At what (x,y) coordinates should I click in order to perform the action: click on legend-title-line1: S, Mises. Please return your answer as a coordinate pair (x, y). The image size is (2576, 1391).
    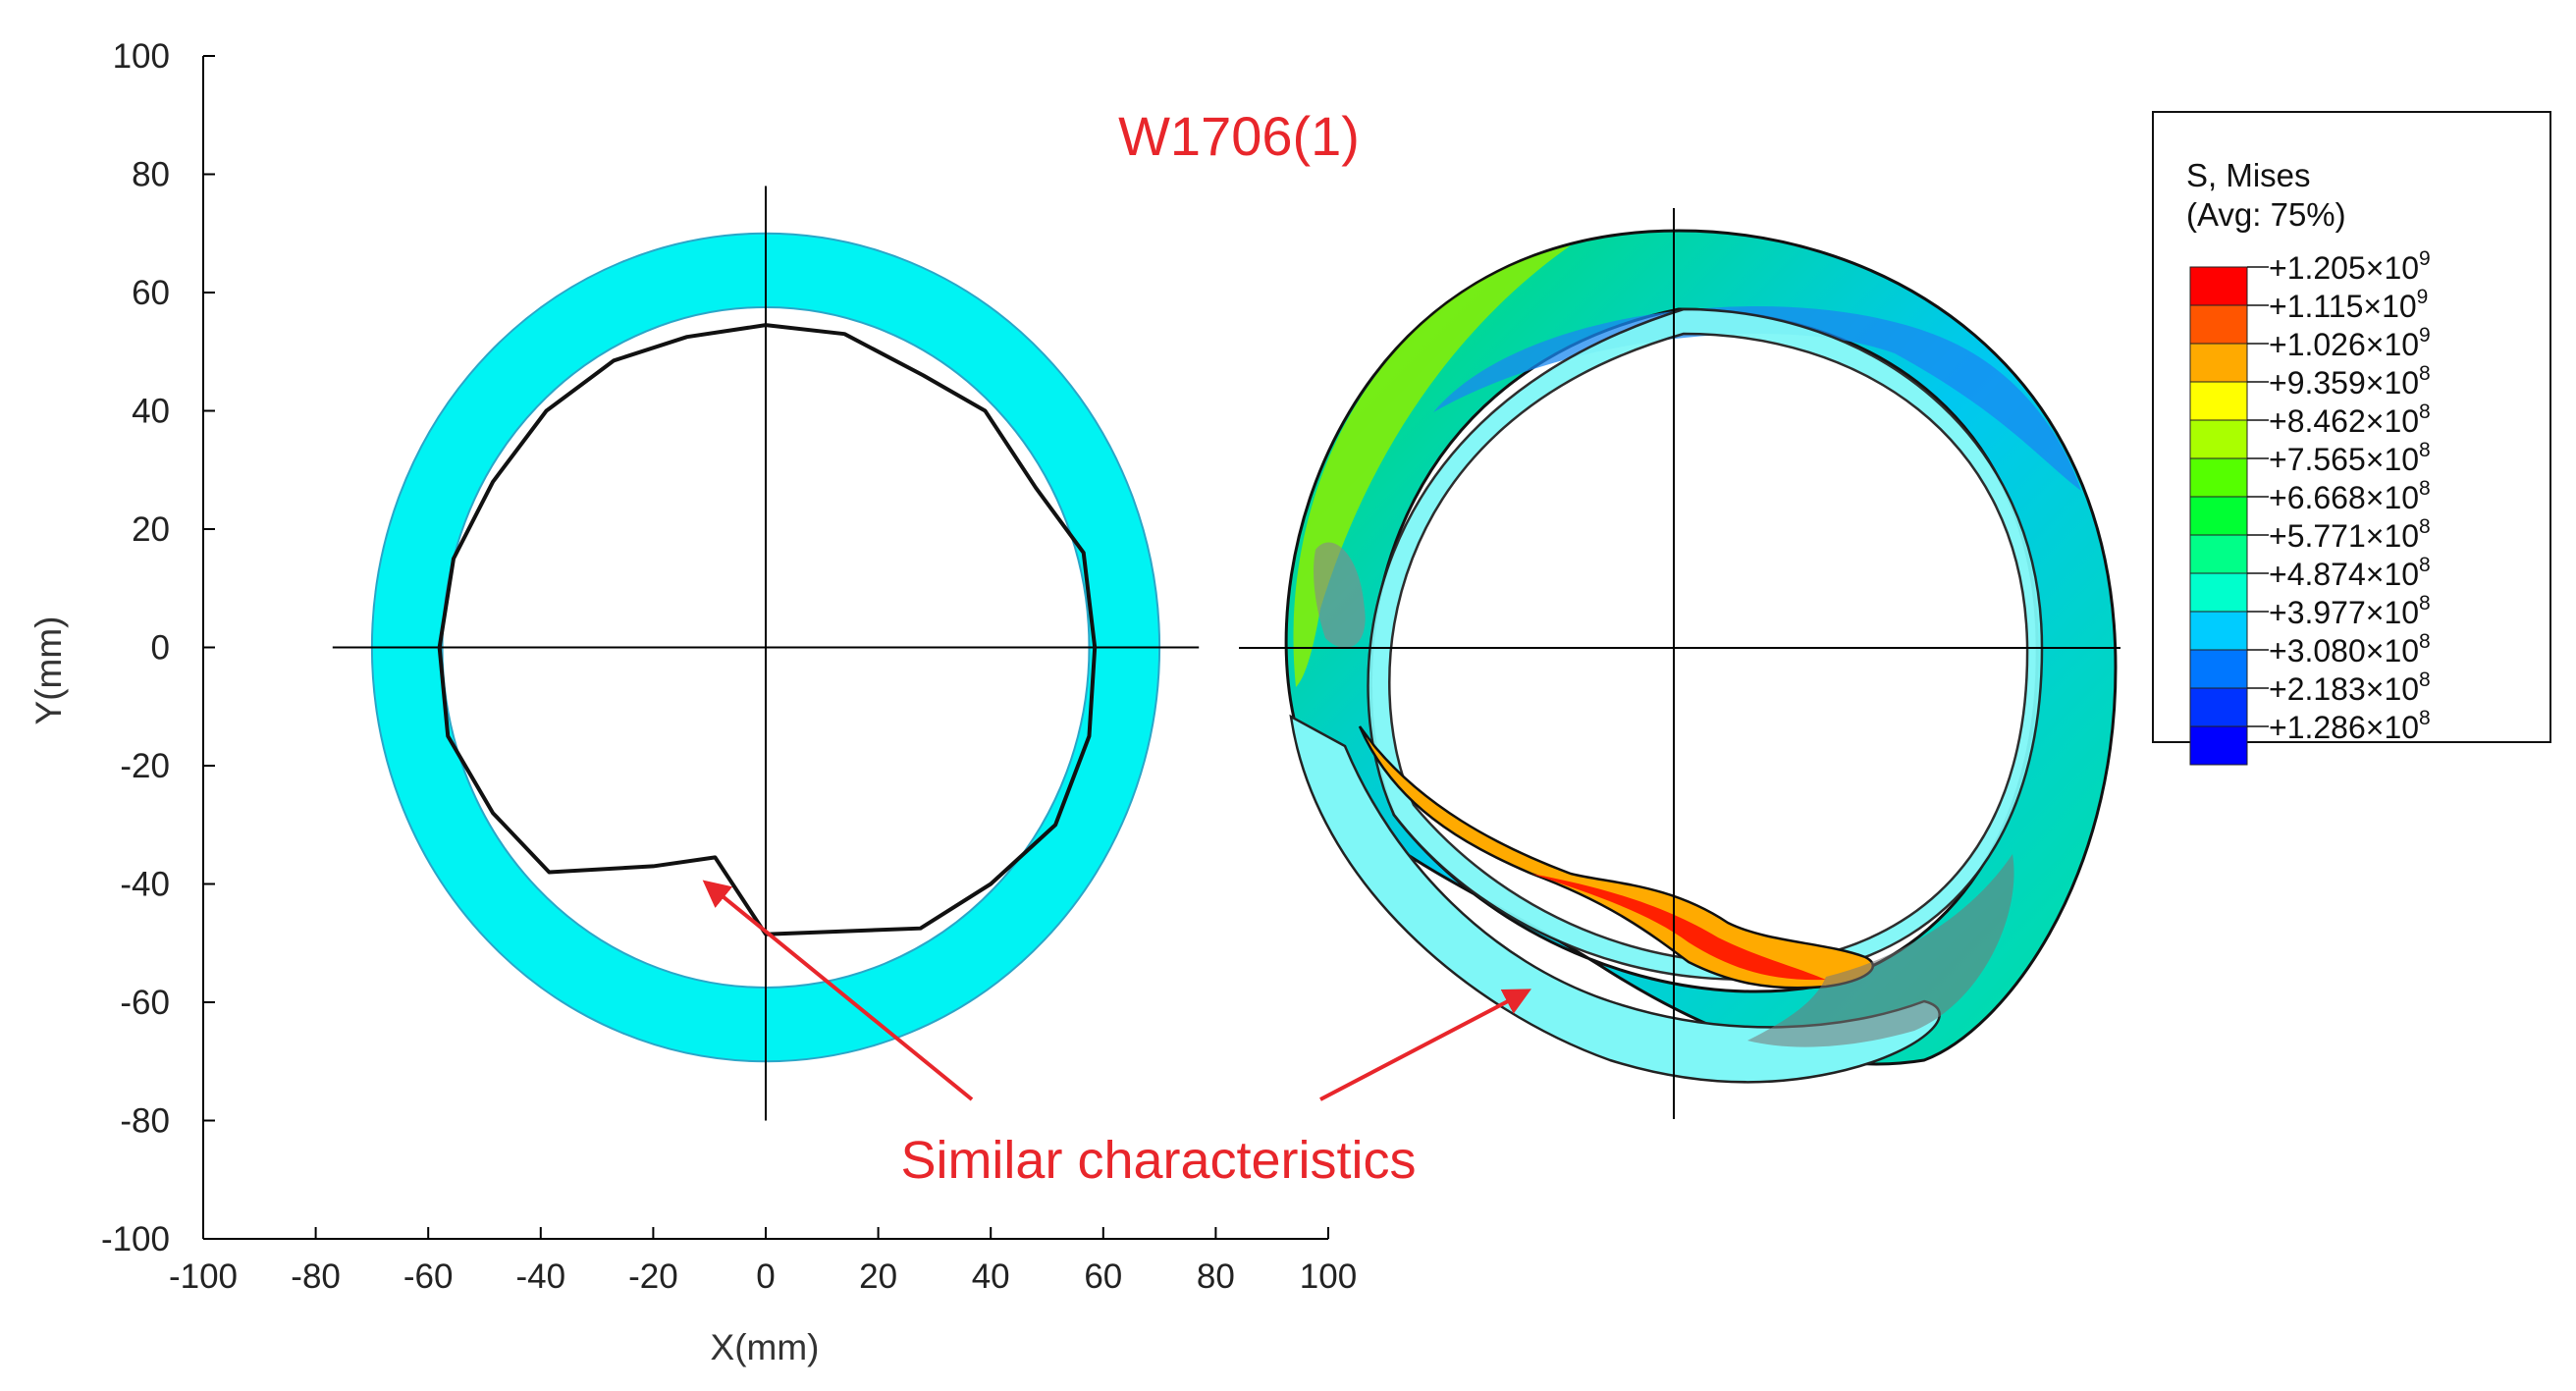
    Looking at the image, I should click on (2248, 175).